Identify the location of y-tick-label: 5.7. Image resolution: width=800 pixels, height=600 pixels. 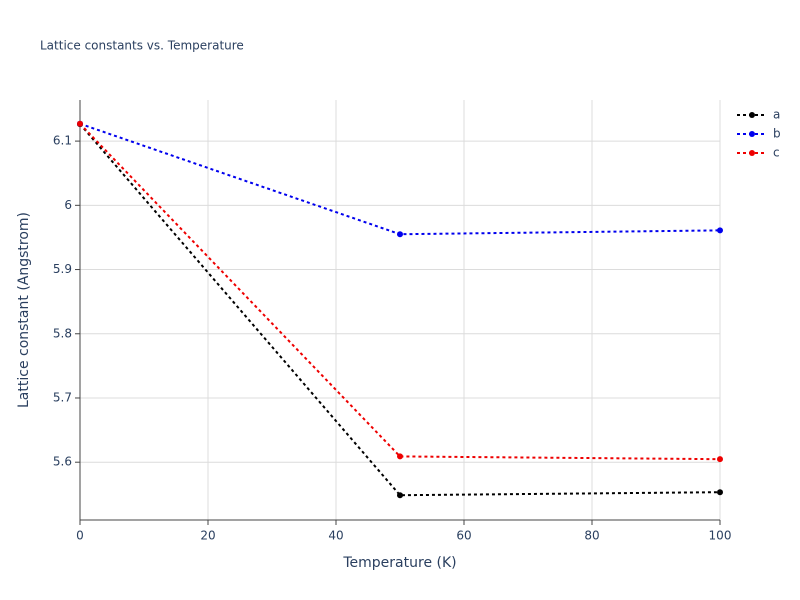
(62, 397).